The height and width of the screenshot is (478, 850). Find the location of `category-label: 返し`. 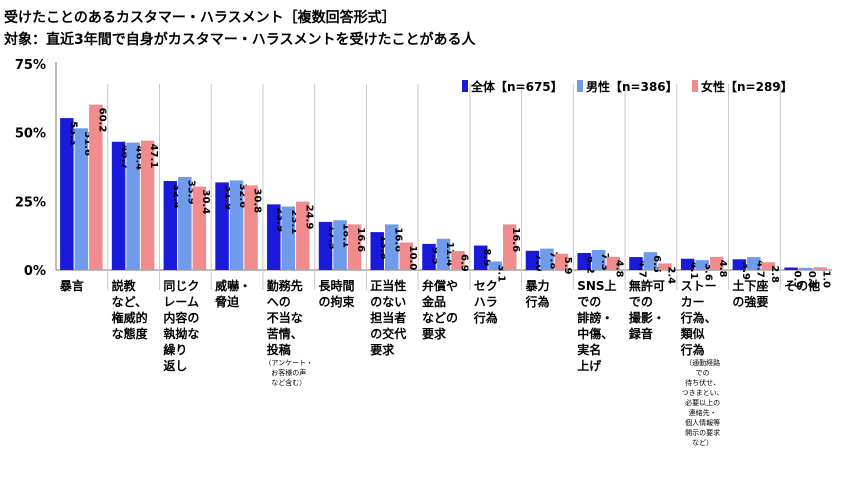

category-label: 返し is located at coordinates (175, 365).